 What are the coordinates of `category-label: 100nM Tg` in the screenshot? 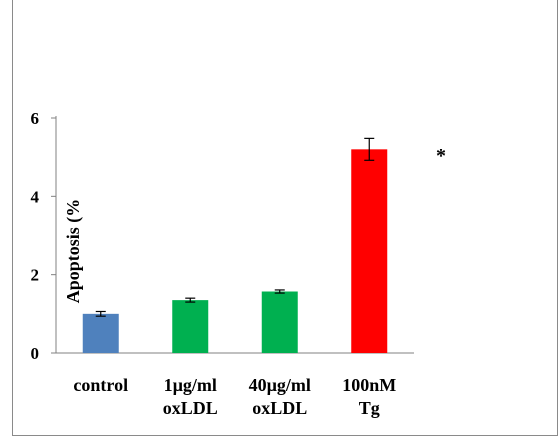 It's located at (369, 396).